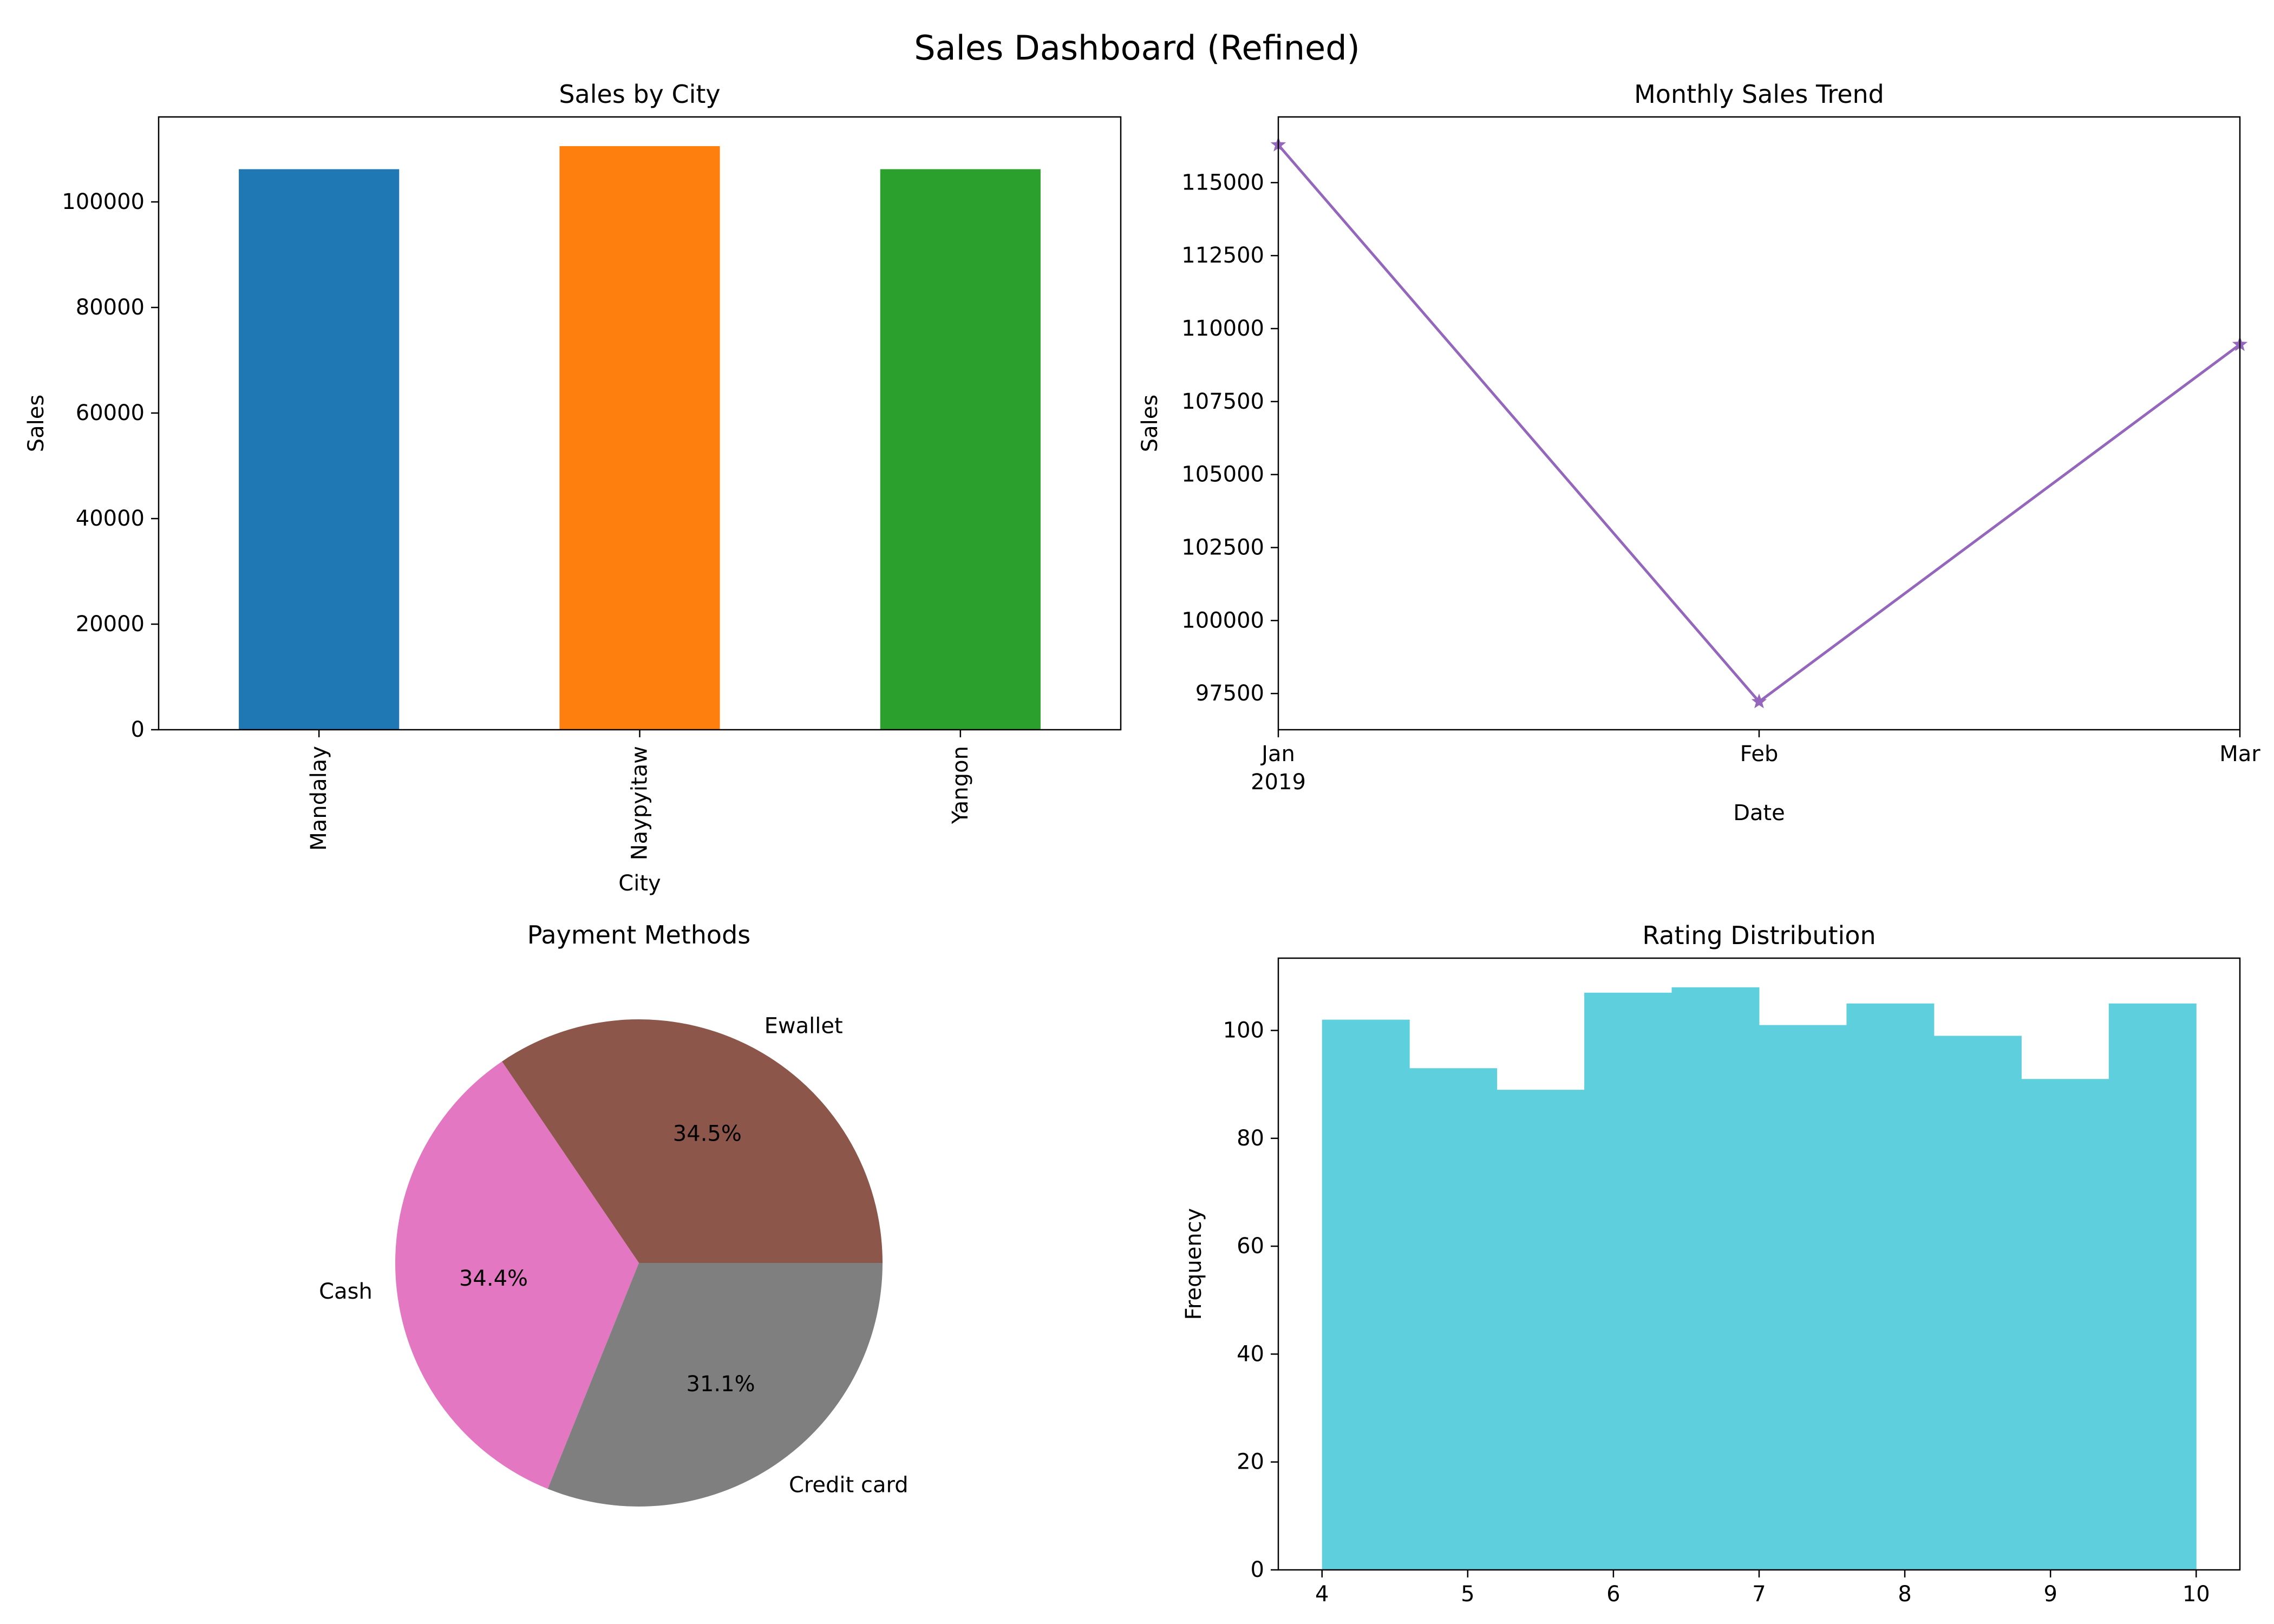 Image resolution: width=2274 pixels, height=1624 pixels. Describe the element at coordinates (721, 1384) in the screenshot. I see `pie-percent-label: 31.1%` at that location.